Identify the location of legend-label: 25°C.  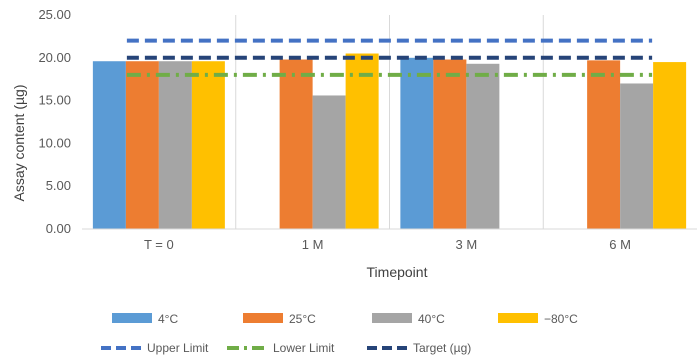
(302, 319).